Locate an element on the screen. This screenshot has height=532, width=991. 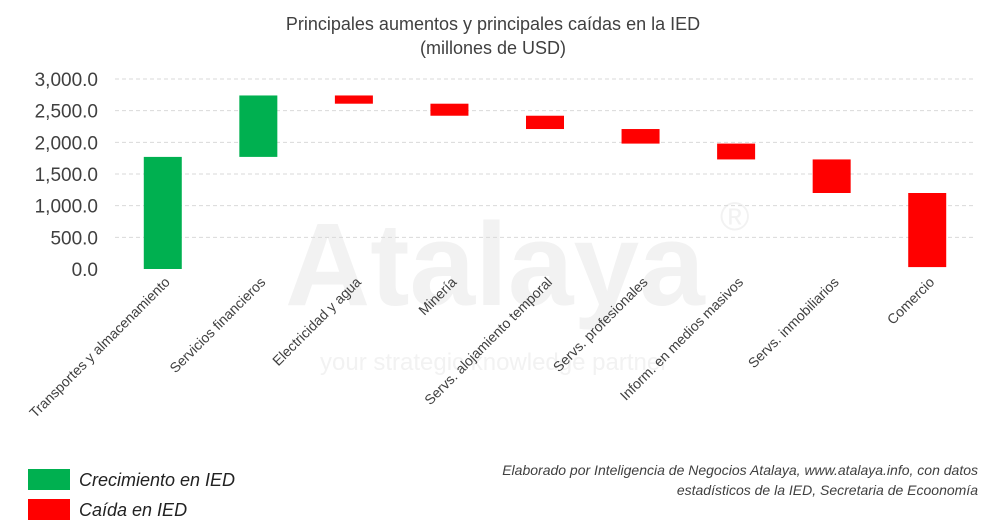
y-tick-label: 3,000.0 is located at coordinates (66, 80).